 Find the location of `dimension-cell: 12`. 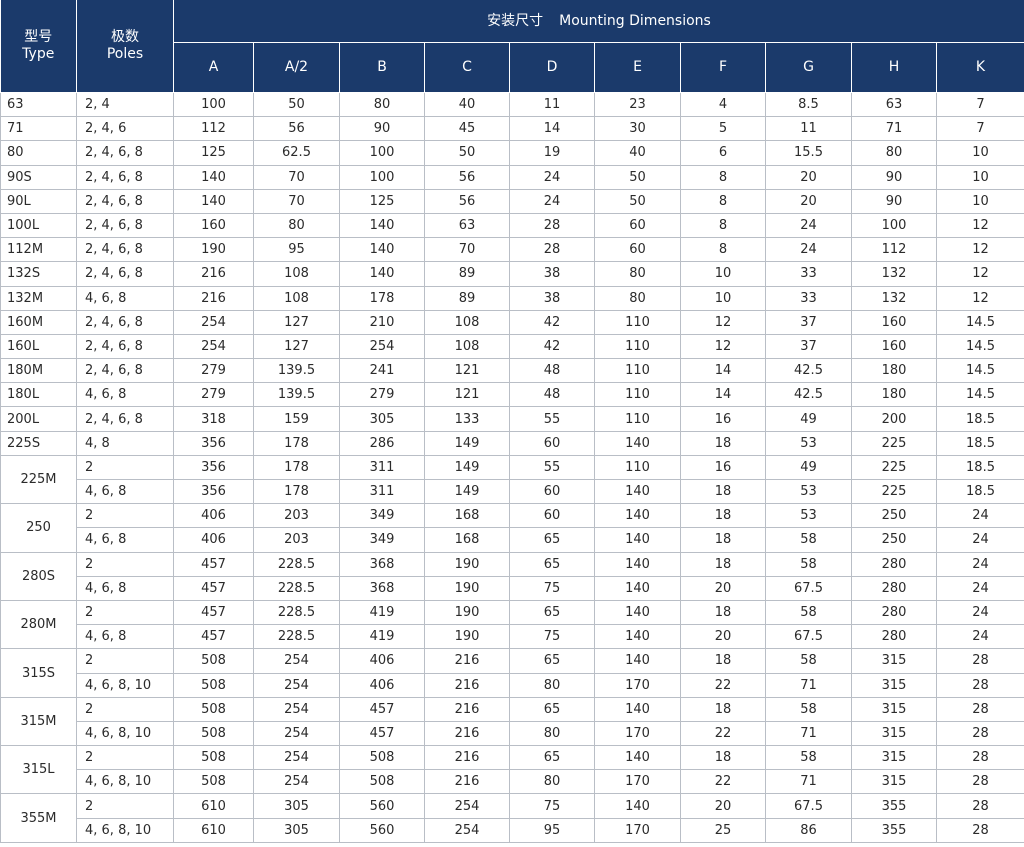

dimension-cell: 12 is located at coordinates (979, 250).